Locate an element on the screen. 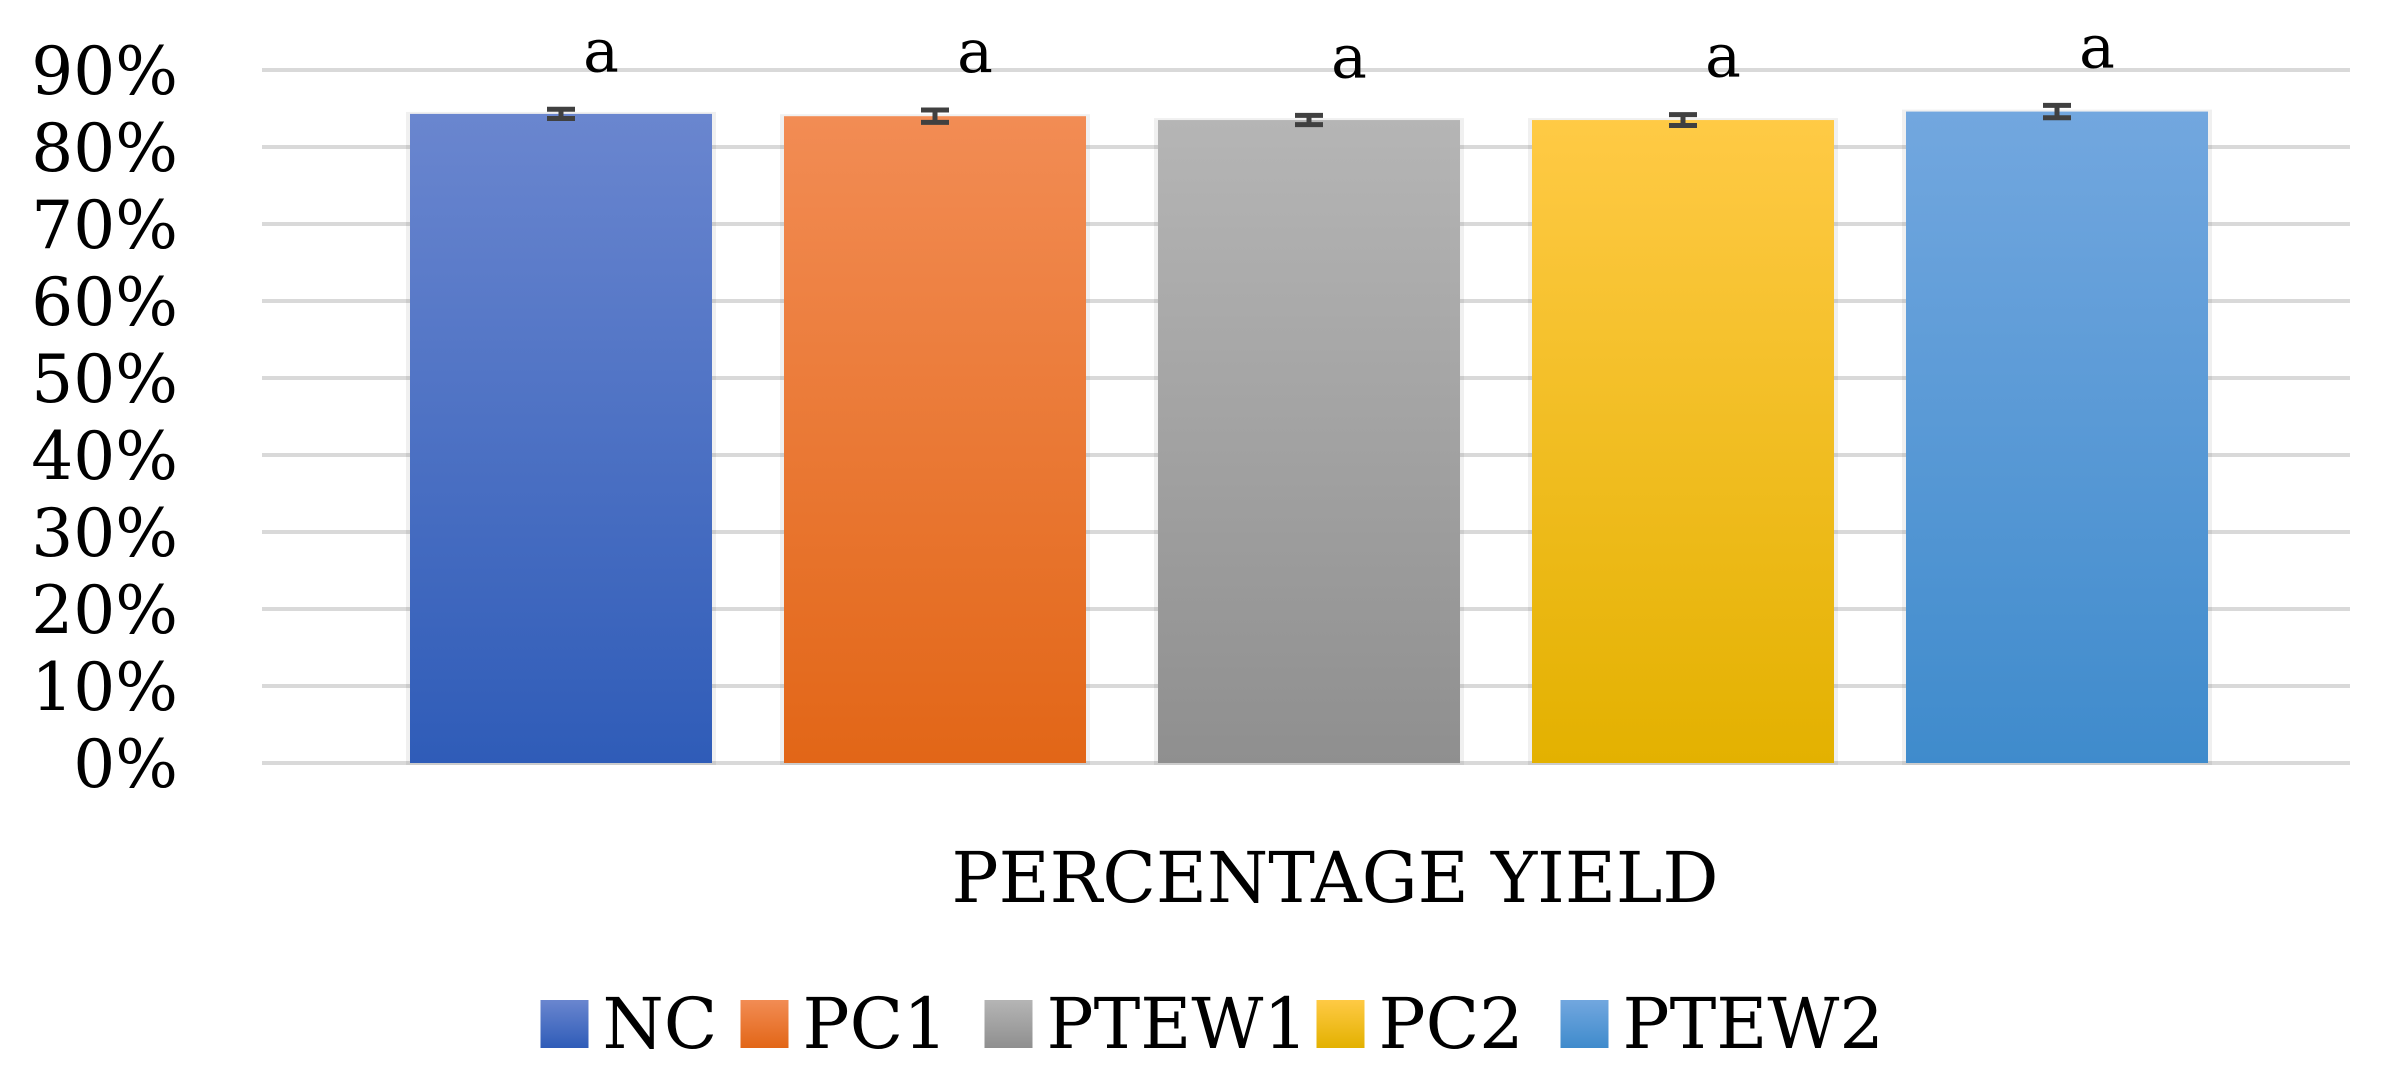 Image resolution: width=2383 pixels, height=1092 pixels. bar-nc is located at coordinates (561, 438).